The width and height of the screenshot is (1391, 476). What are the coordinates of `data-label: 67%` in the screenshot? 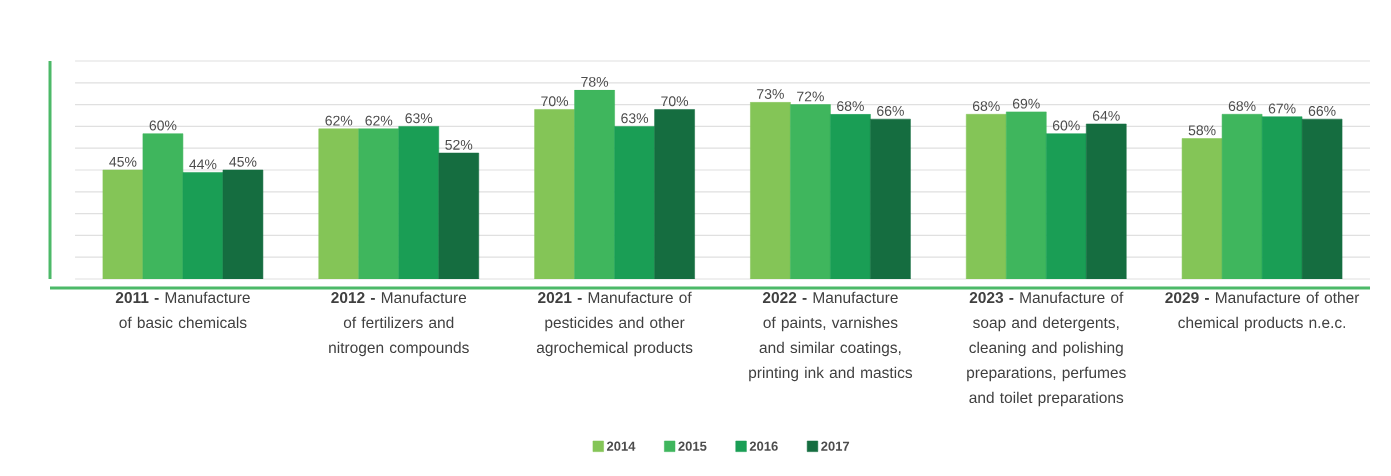 It's located at (1282, 108).